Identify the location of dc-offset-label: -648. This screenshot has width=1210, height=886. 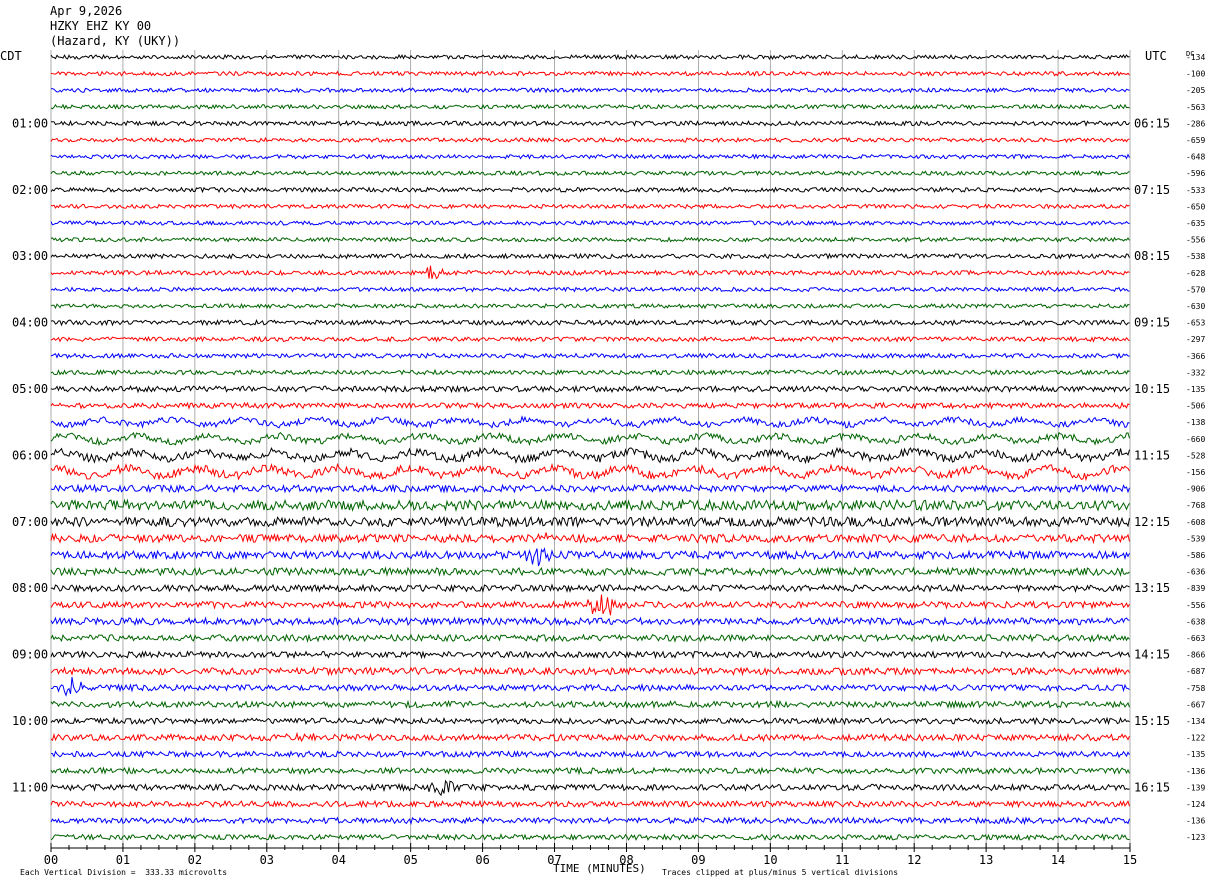
(1195, 157).